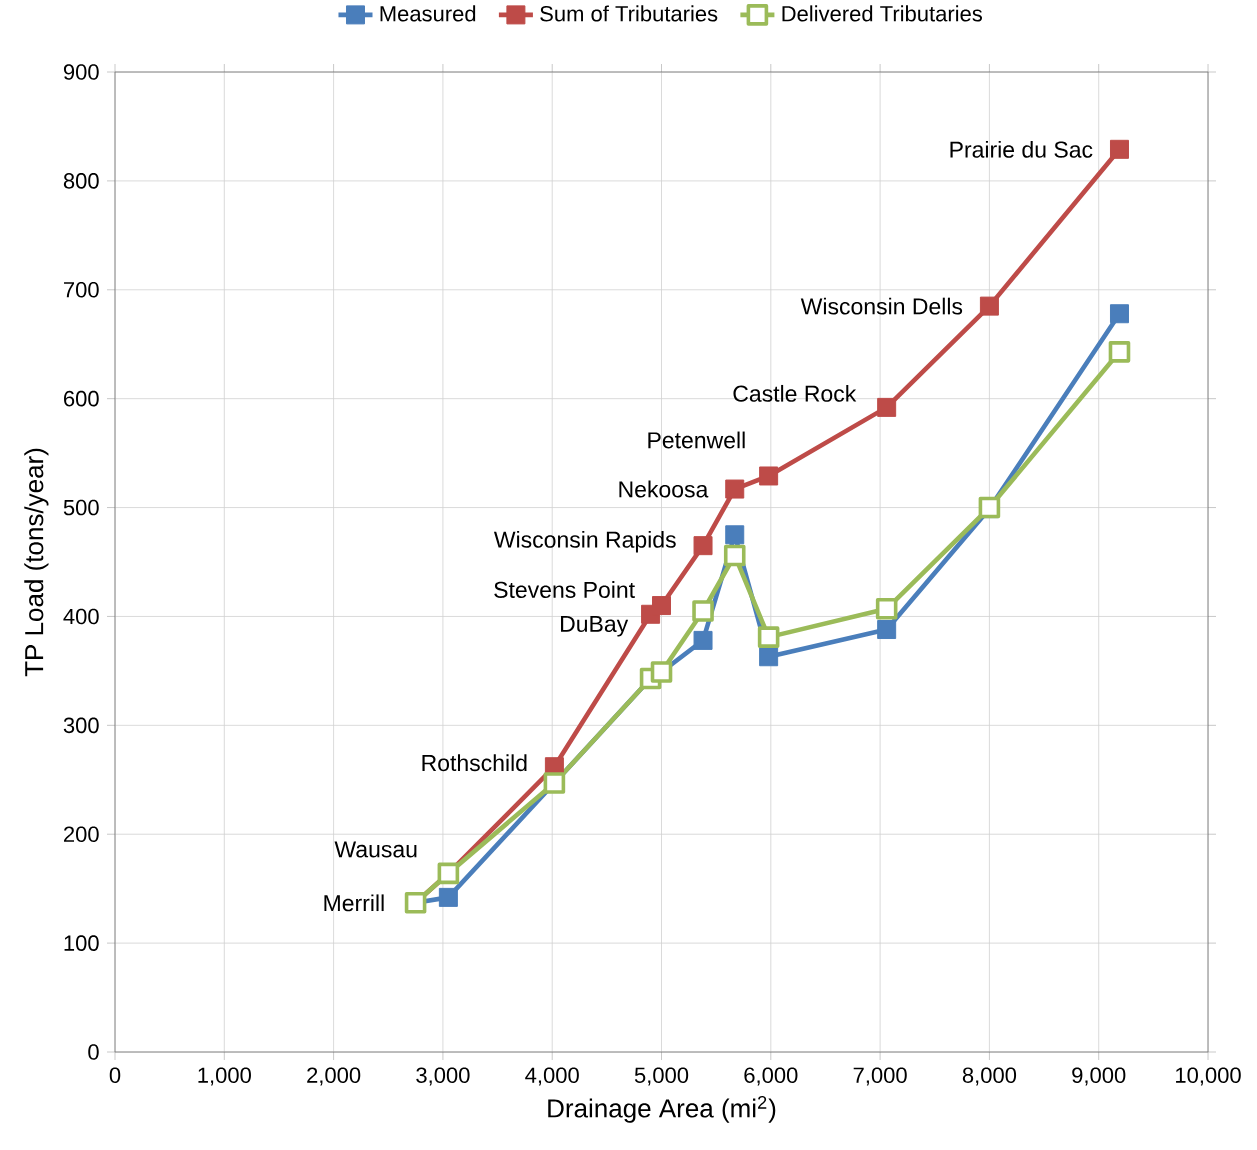  I want to click on annotation: Wisconsin Rapids, so click(584, 541).